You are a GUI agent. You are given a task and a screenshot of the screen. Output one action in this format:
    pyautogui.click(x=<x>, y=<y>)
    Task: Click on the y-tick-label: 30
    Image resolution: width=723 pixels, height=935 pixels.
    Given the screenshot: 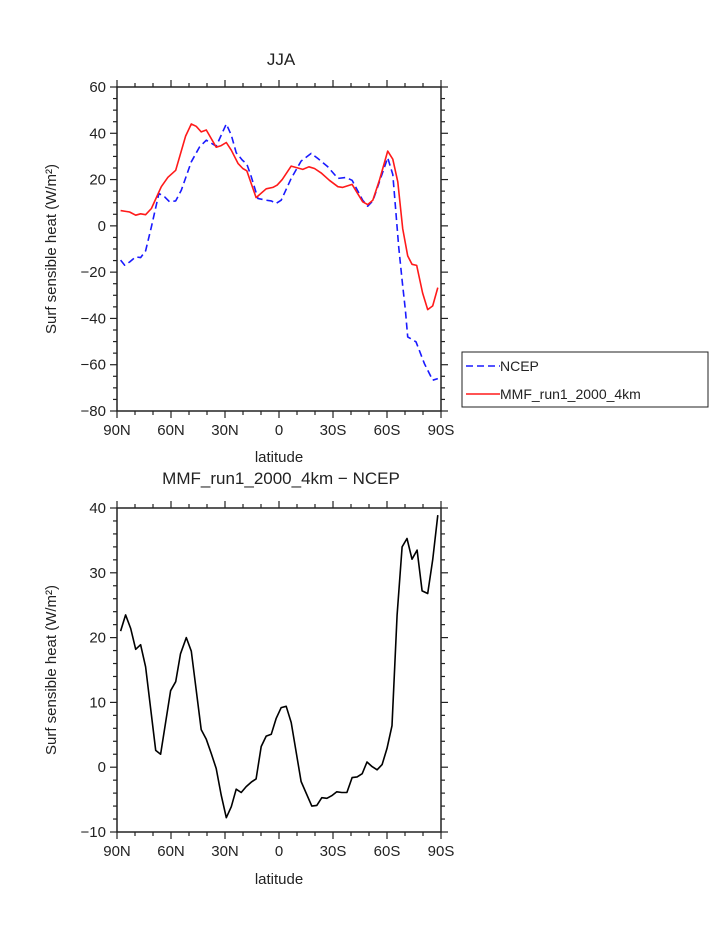 What is the action you would take?
    pyautogui.click(x=97, y=573)
    